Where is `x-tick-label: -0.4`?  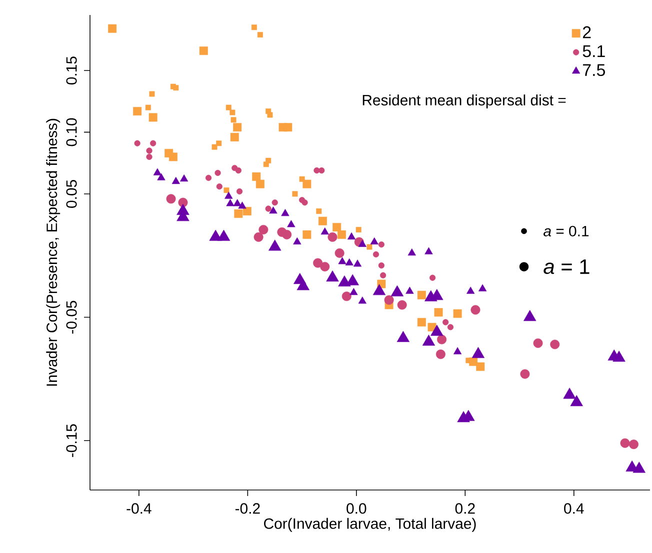
x-tick-label: -0.4 is located at coordinates (139, 508).